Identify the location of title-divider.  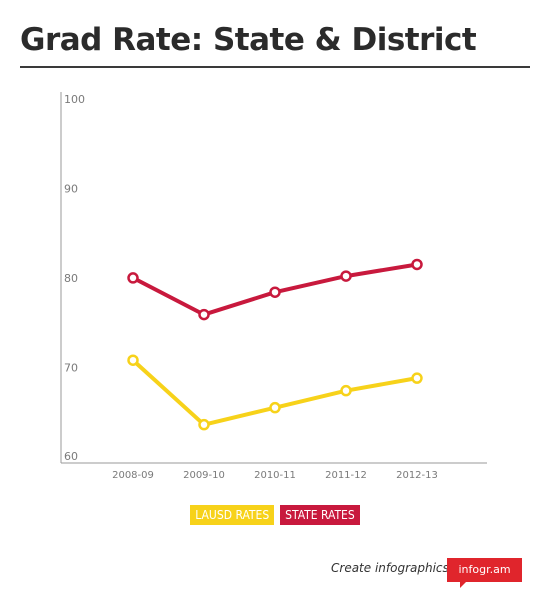
(275, 67).